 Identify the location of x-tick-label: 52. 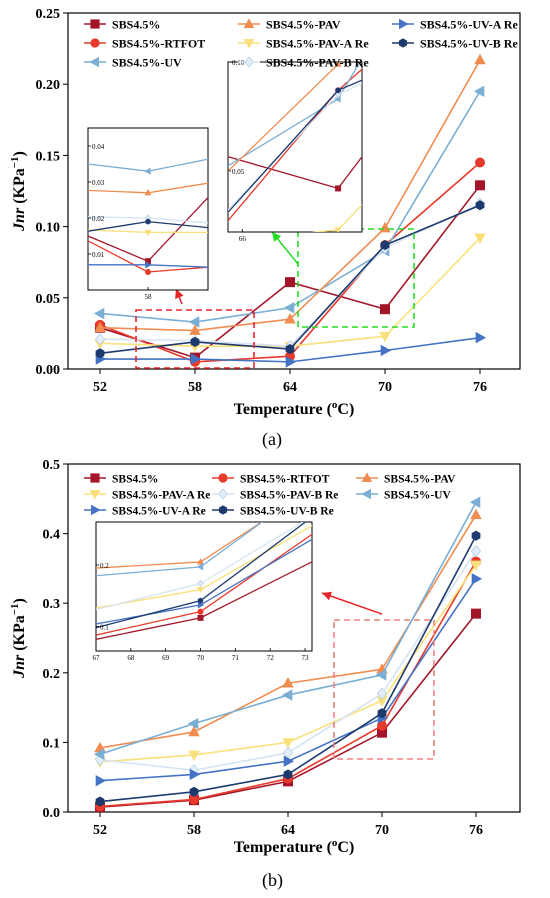
(100, 387).